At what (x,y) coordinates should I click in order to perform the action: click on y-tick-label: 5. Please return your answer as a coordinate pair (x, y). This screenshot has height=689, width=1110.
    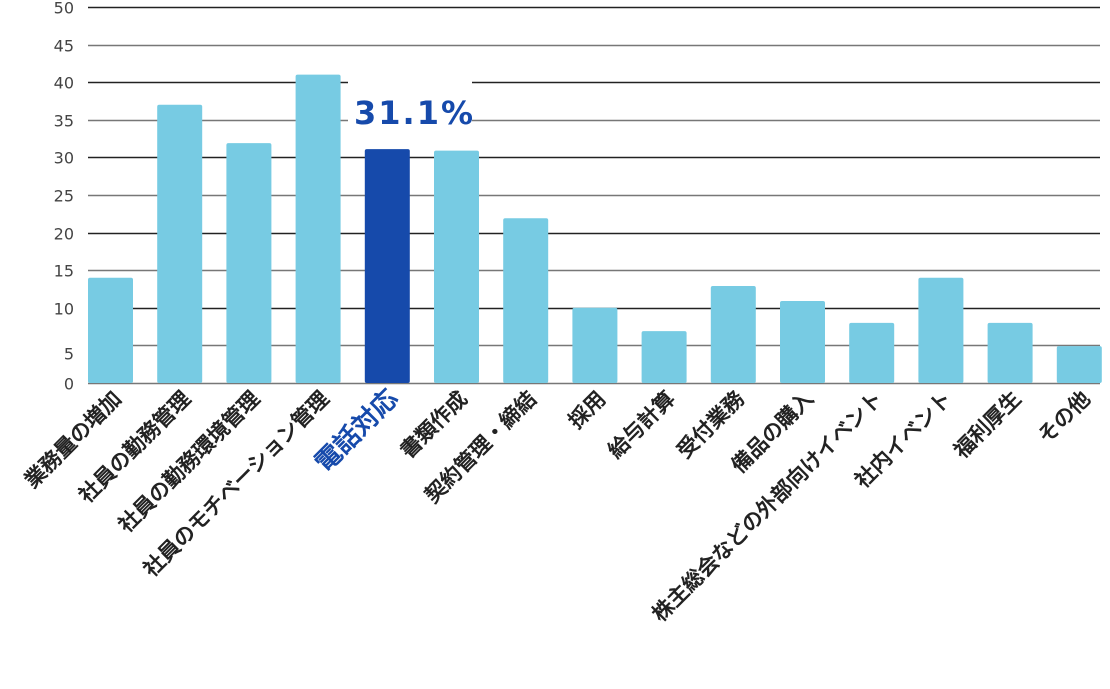
    Looking at the image, I should click on (69, 353).